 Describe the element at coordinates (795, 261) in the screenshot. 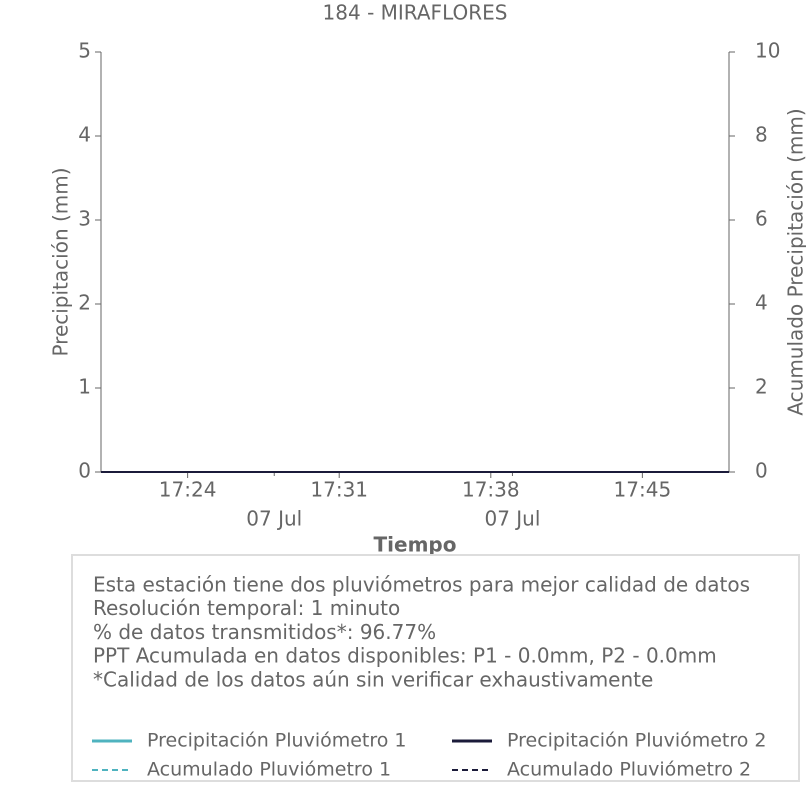

I see `y2-axis-label: Acumulado Precipitación (mm)` at that location.